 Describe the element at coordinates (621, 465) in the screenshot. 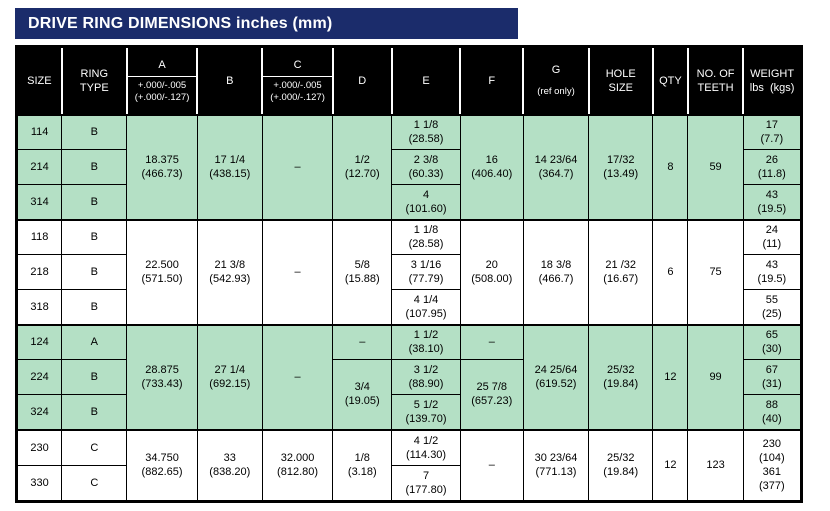

I see `cell-230-hole-size: 25/32 (19.84)` at that location.